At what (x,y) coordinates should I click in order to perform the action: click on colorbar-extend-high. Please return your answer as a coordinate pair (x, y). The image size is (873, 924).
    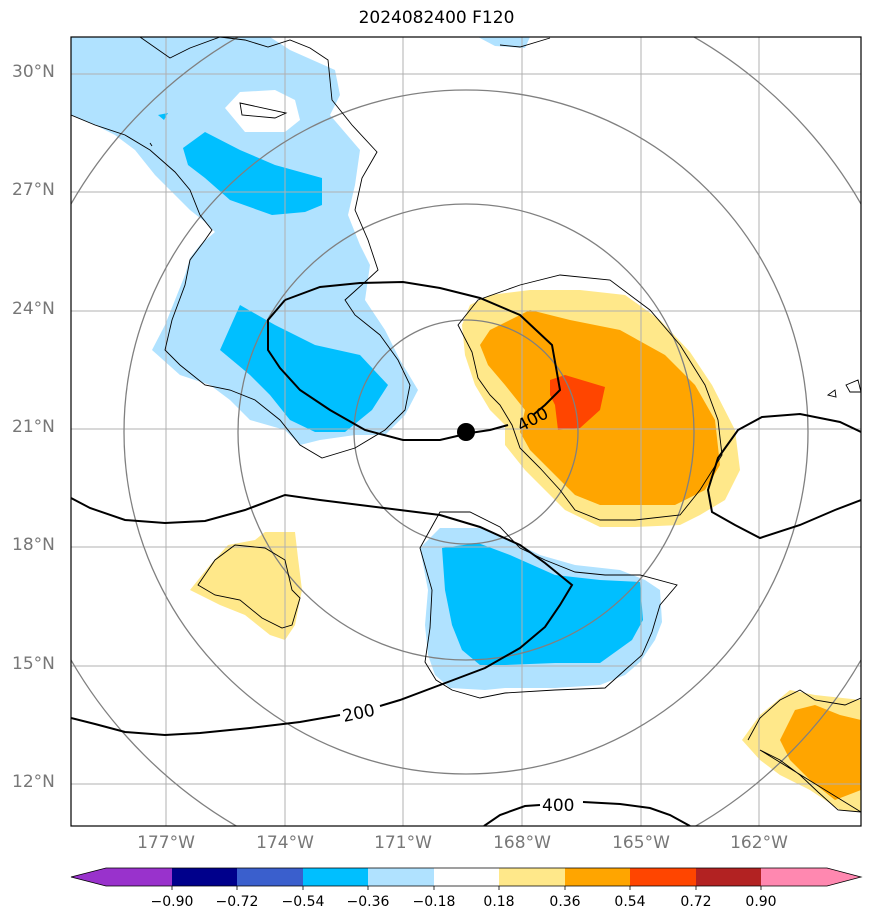
    Looking at the image, I should click on (844, 877).